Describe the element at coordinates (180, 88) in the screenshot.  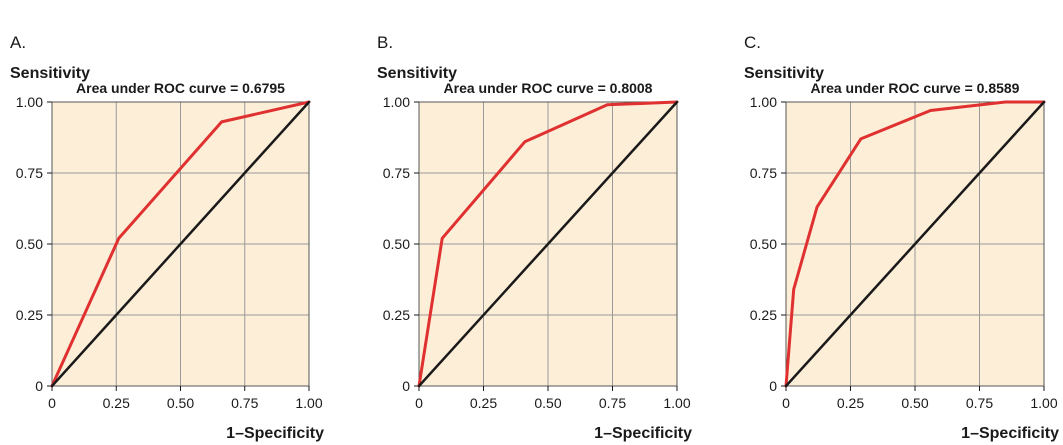
I see `auc-annotation: Area under ROC curve = 0.6795` at that location.